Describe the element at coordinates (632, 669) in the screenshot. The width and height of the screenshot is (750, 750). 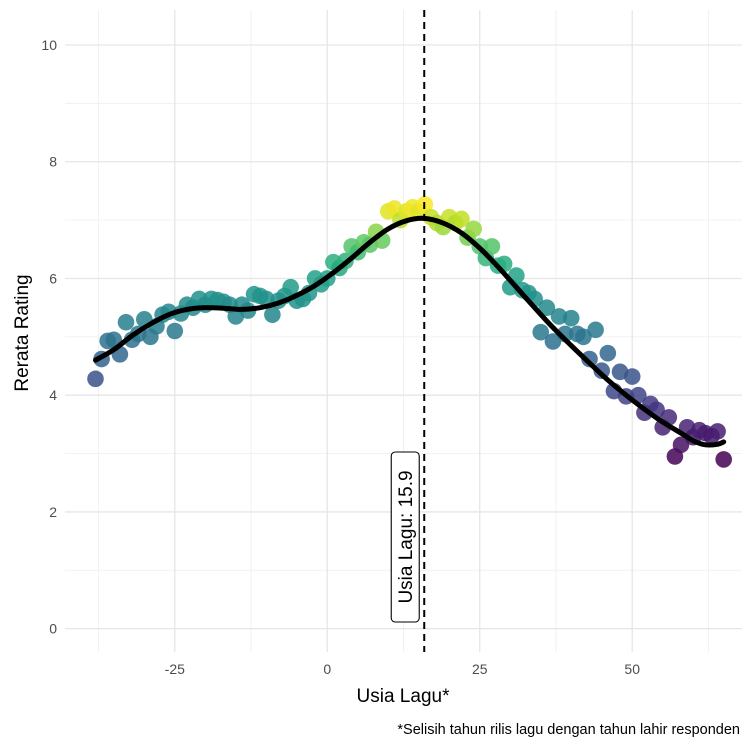
I see `x-tick-label: 50` at that location.